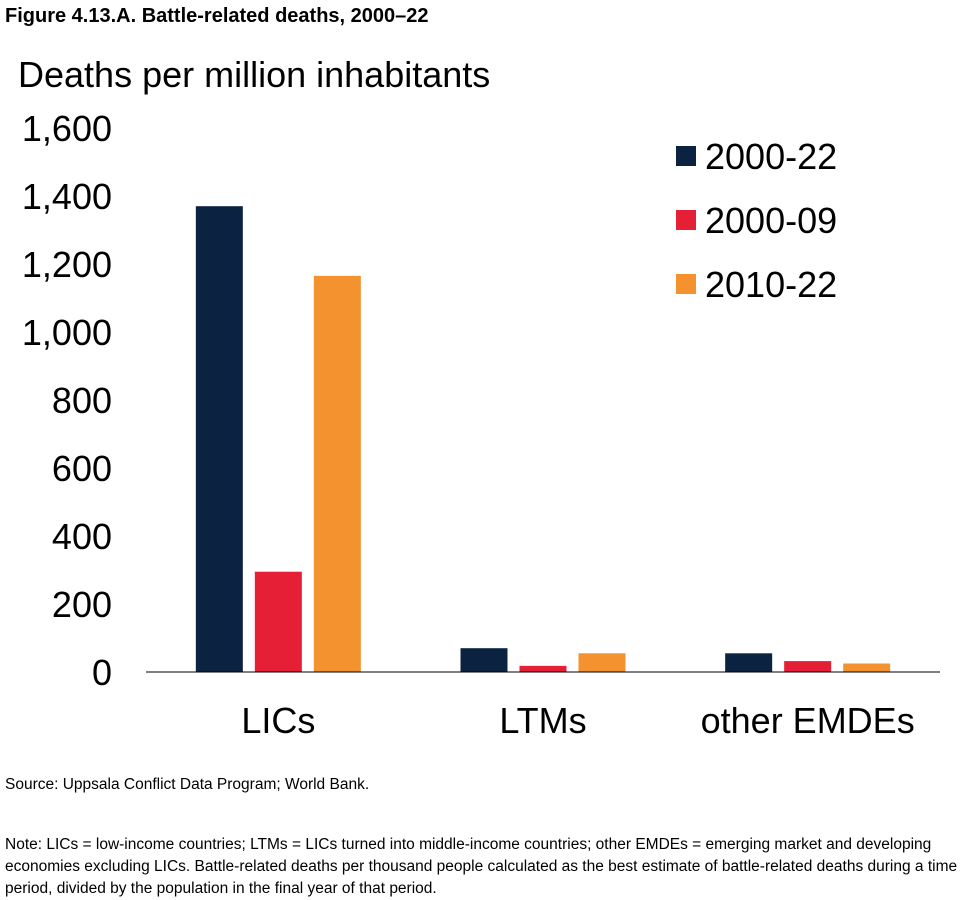 This screenshot has width=976, height=900. Describe the element at coordinates (543, 668) in the screenshot. I see `bar-2000-09-ltms` at that location.